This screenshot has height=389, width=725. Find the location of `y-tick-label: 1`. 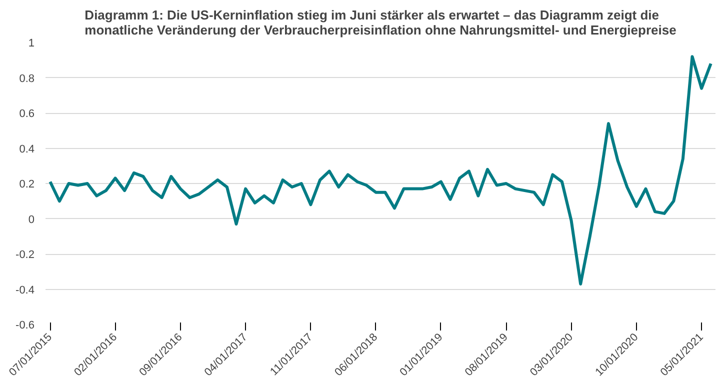

y-tick-label: 1 is located at coordinates (31, 44).